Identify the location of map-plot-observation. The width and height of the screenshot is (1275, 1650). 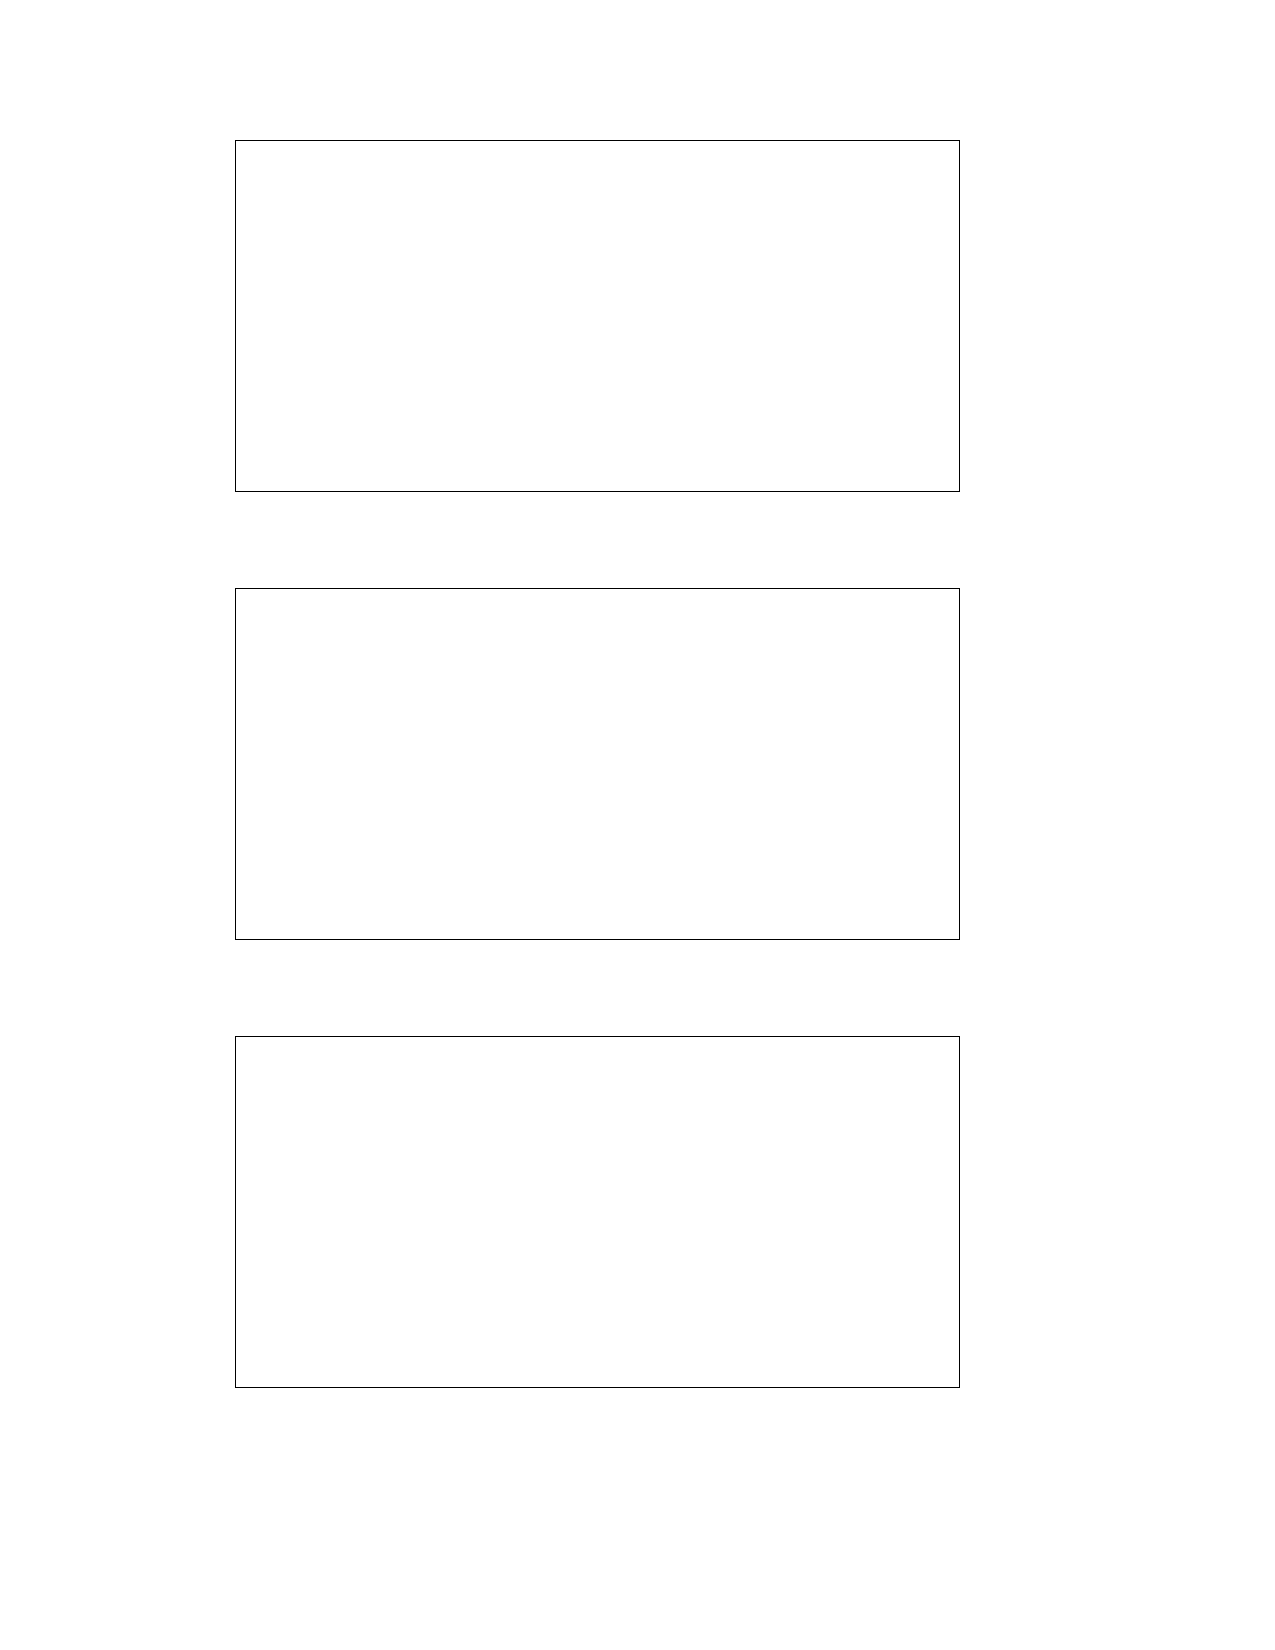
(597, 764).